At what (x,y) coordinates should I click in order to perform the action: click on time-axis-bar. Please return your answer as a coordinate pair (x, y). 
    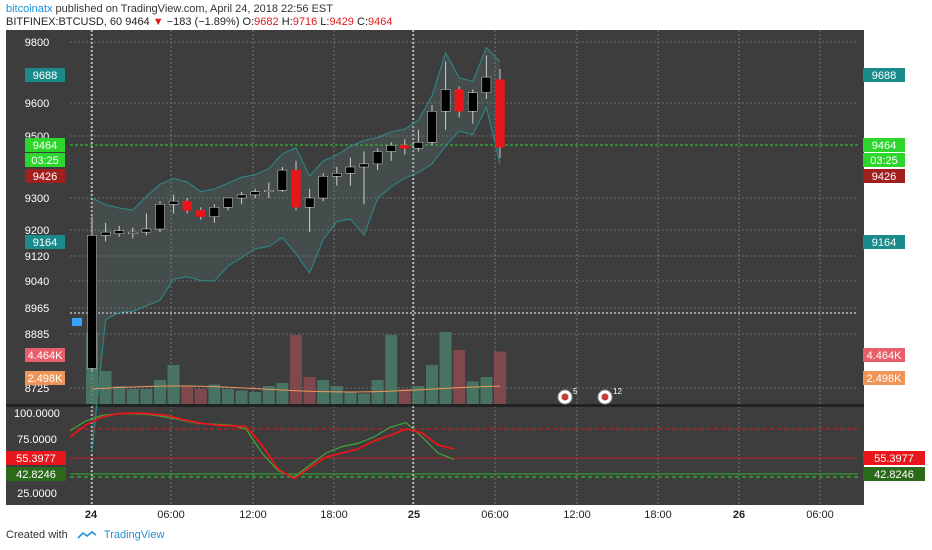
    Looking at the image, I should click on (435, 513).